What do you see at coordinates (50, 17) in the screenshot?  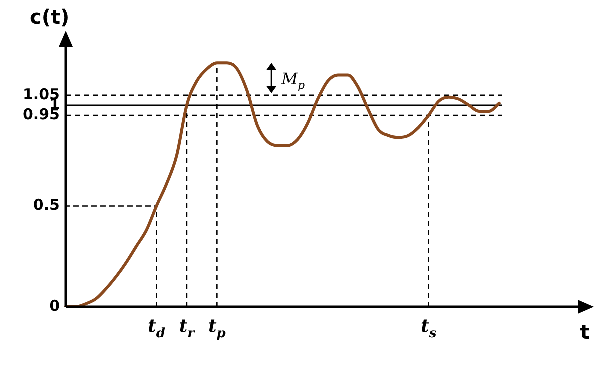 I see `y-axis-title: c(t)` at bounding box center [50, 17].